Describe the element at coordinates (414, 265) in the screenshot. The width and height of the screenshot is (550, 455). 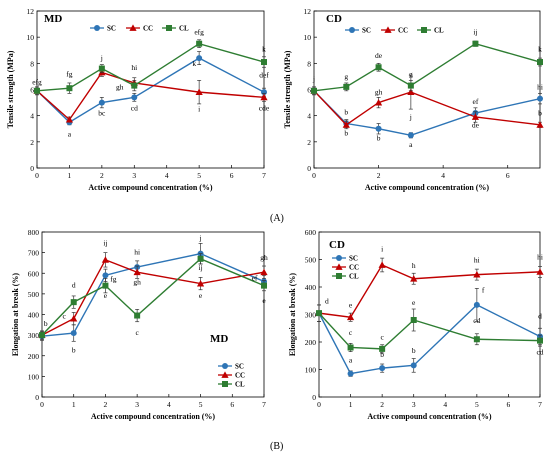
I see `significance-label: h` at that location.